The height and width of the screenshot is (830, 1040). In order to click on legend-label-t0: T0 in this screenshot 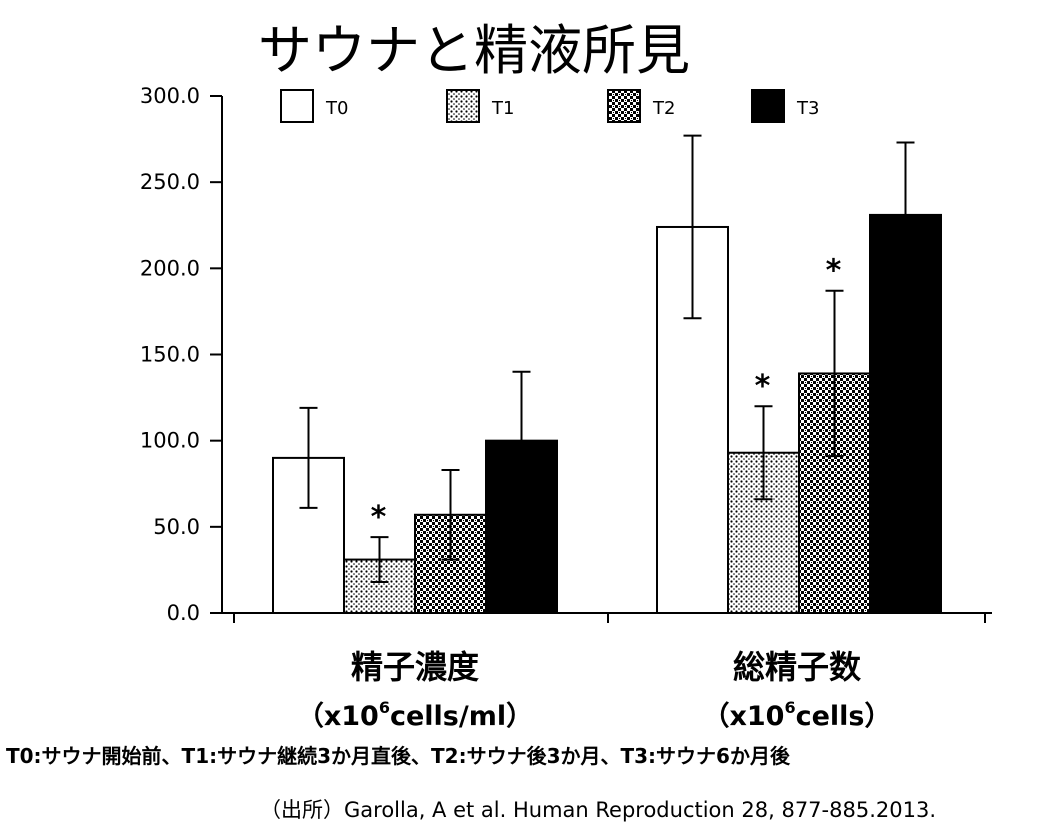, I will do `click(336, 108)`.